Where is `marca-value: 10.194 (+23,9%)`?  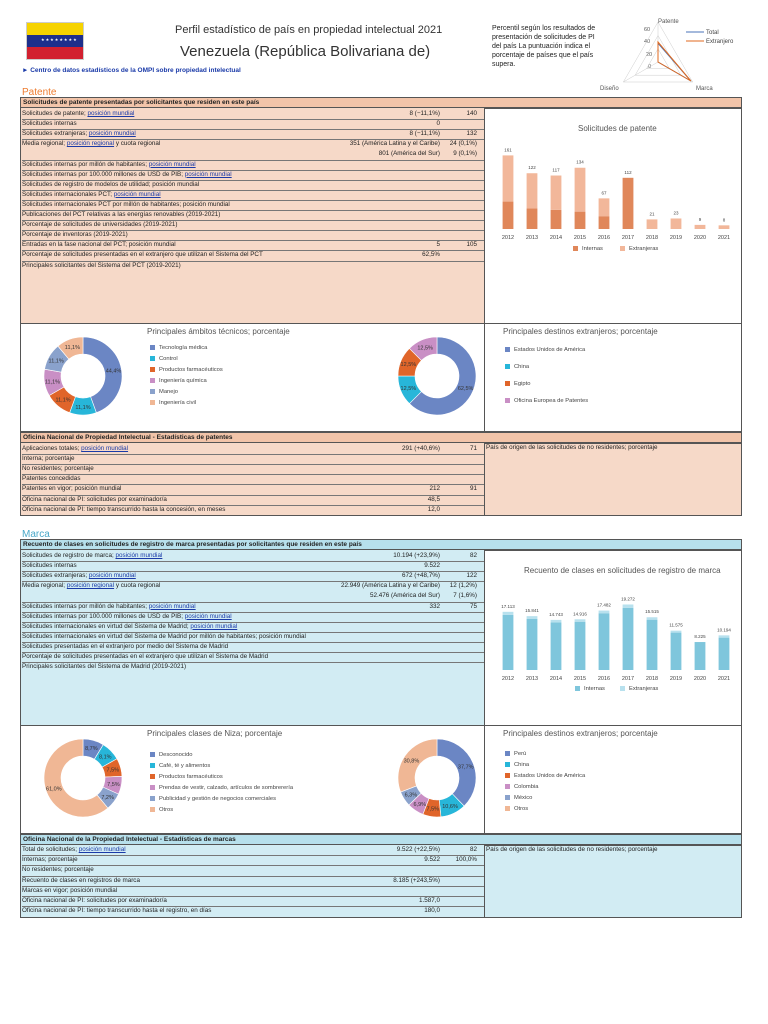
marca-value: 10.194 (+23,9%) is located at coordinates (416, 555).